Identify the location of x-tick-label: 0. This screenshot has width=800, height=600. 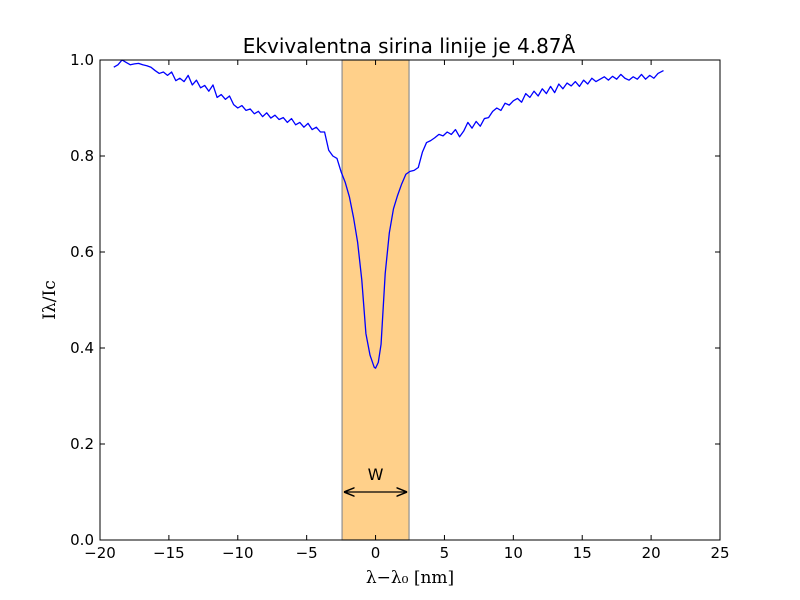
(376, 553).